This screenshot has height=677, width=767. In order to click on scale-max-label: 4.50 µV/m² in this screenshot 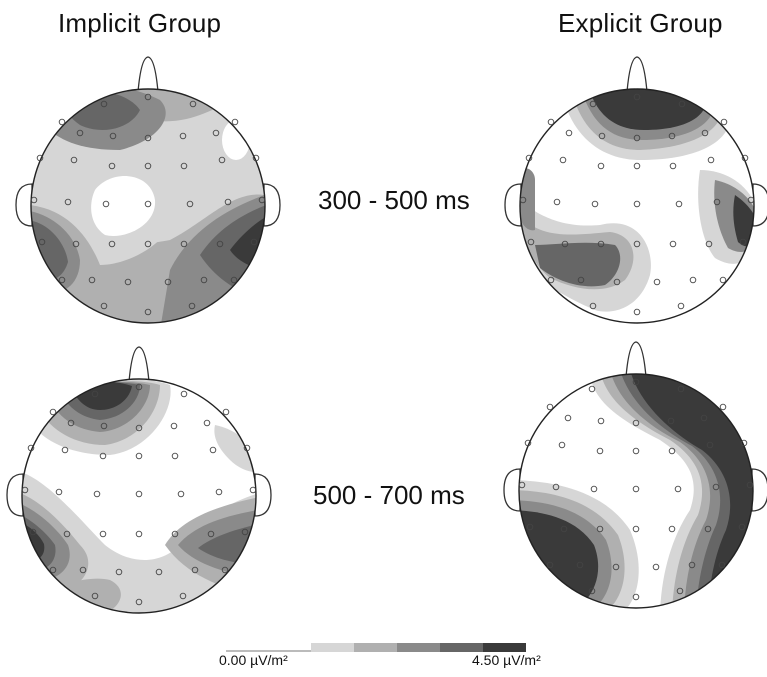, I will do `click(506, 660)`.